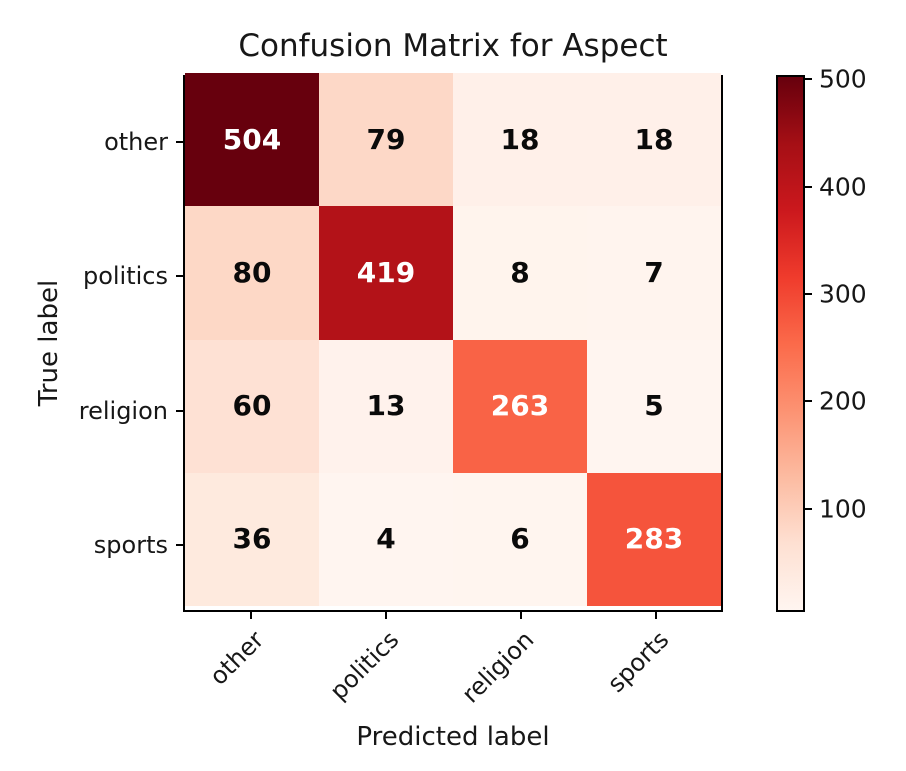  I want to click on cell-religion-politics: 13, so click(386, 406).